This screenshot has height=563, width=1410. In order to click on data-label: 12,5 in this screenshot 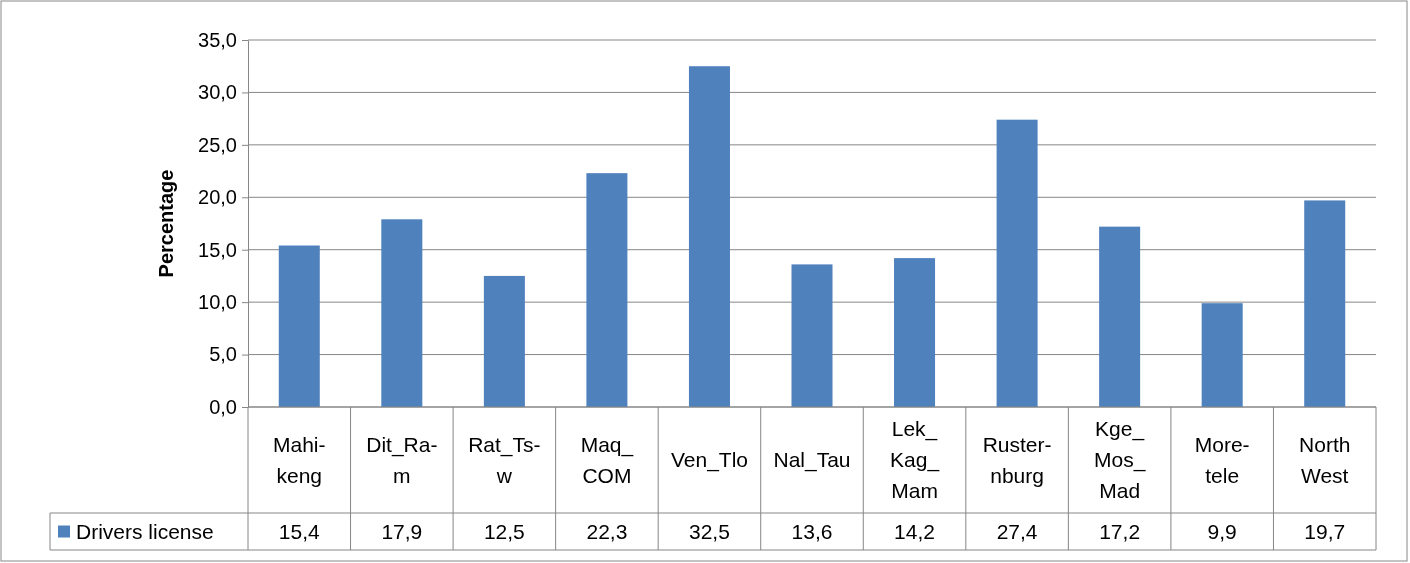, I will do `click(504, 531)`.